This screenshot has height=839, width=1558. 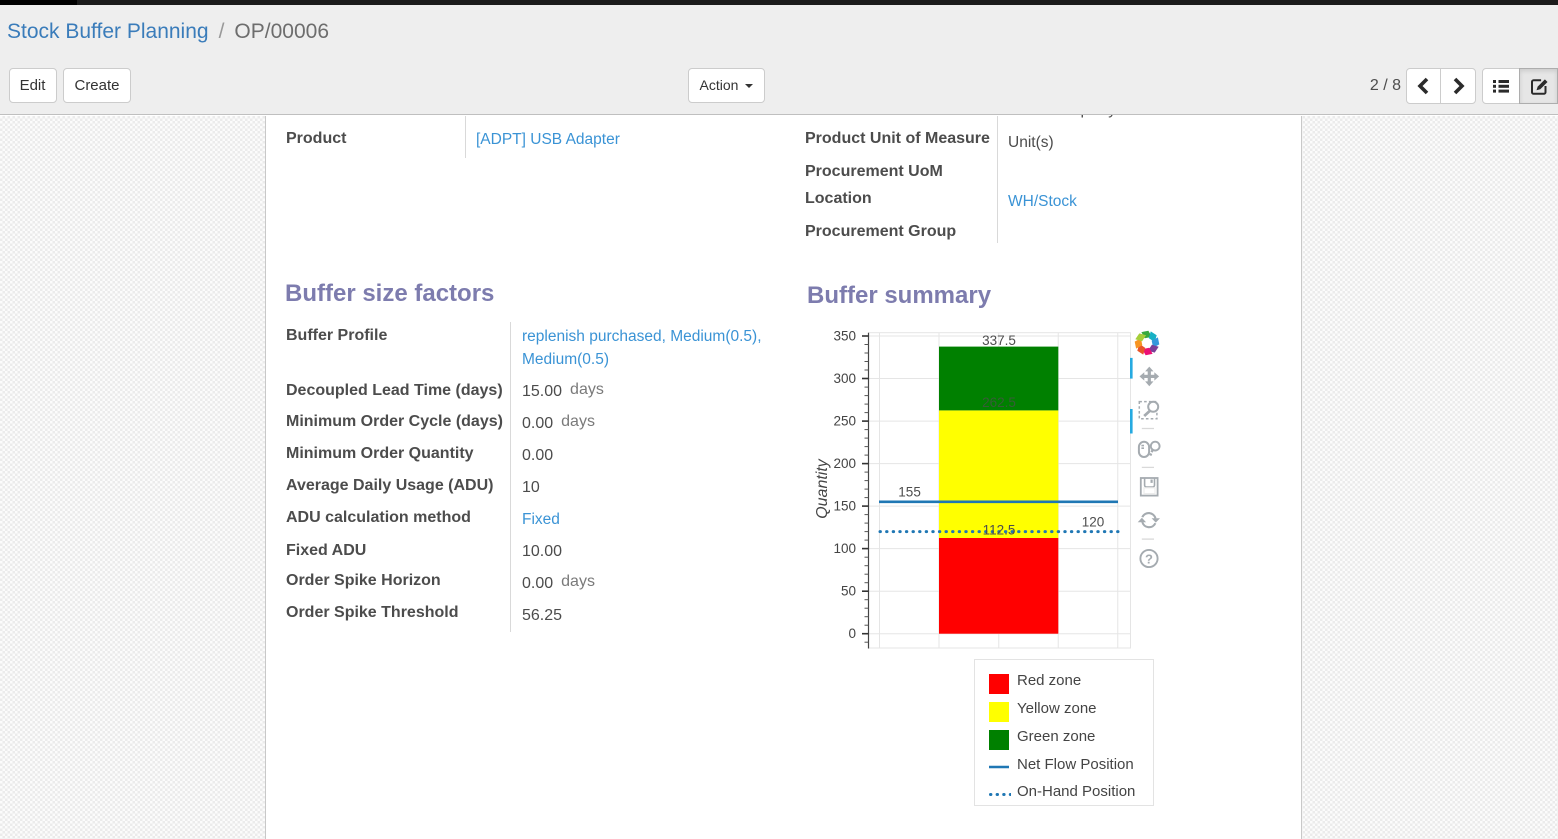 I want to click on svg-text: 350, so click(x=844, y=336).